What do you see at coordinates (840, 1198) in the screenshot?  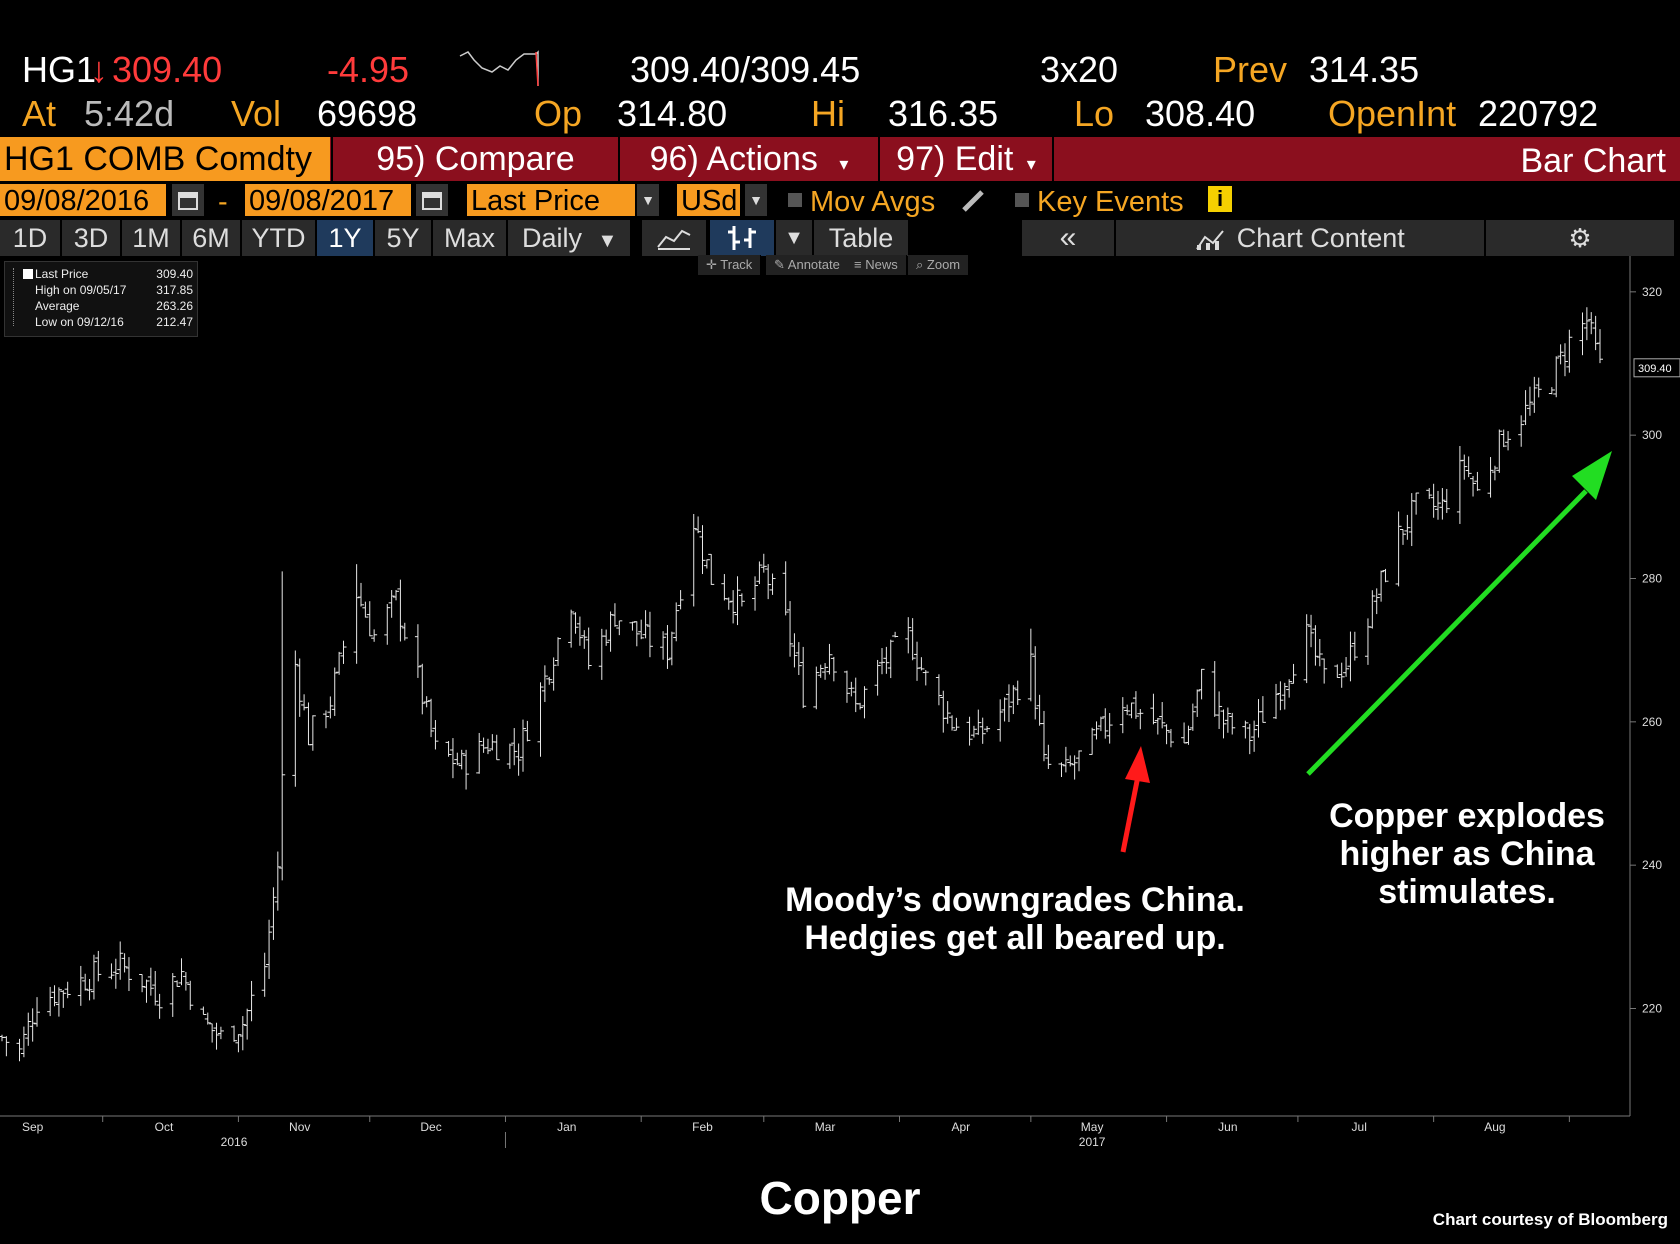 I see `chart-title: Copper` at bounding box center [840, 1198].